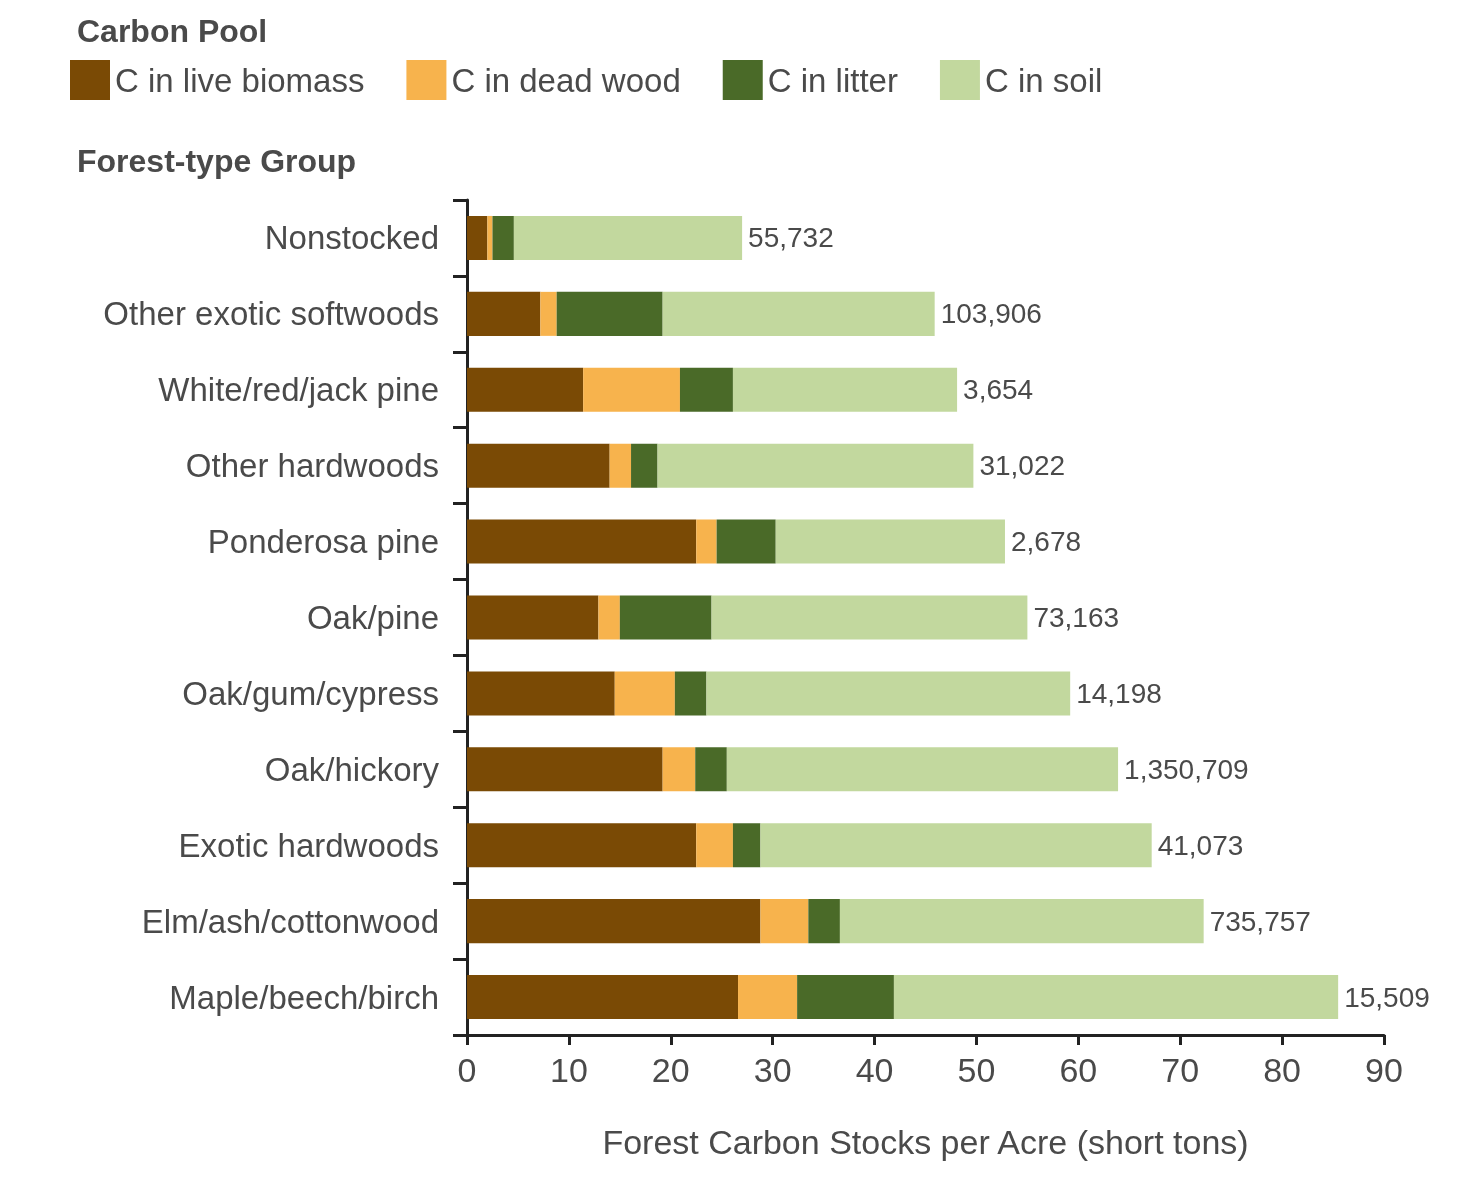  What do you see at coordinates (1387, 997) in the screenshot?
I see `annotation: 15,509` at bounding box center [1387, 997].